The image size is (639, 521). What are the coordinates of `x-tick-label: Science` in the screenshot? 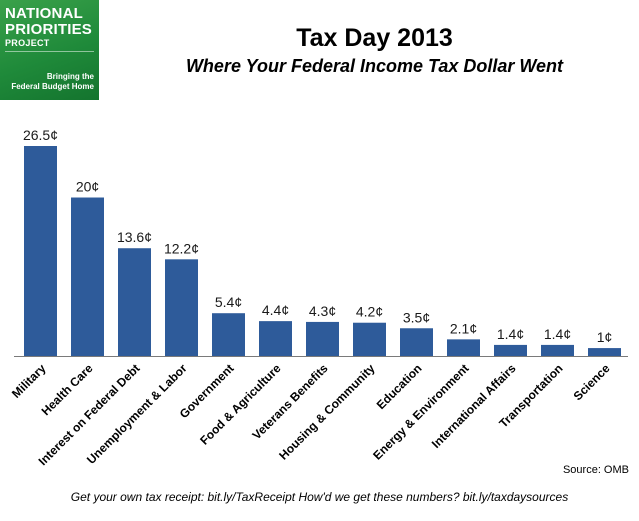 It's located at (592, 382).